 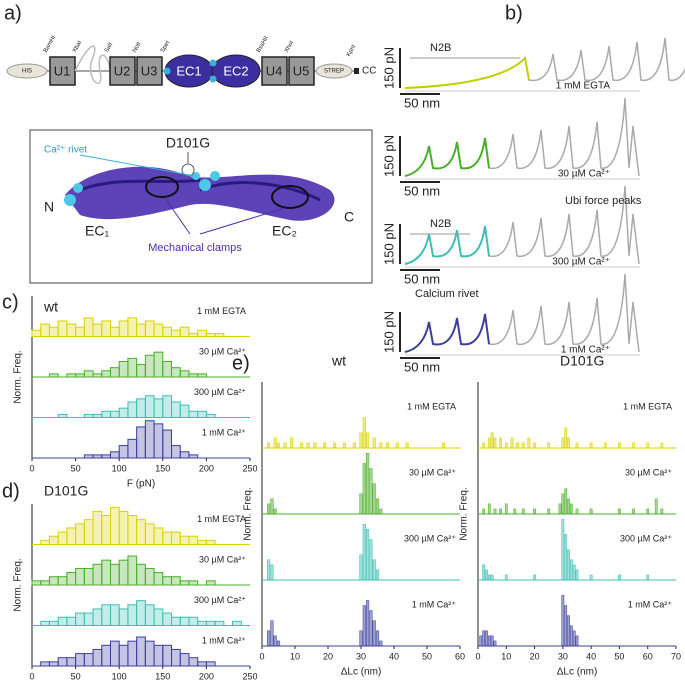 What do you see at coordinates (249, 676) in the screenshot?
I see `x-tick-label: 250` at bounding box center [249, 676].